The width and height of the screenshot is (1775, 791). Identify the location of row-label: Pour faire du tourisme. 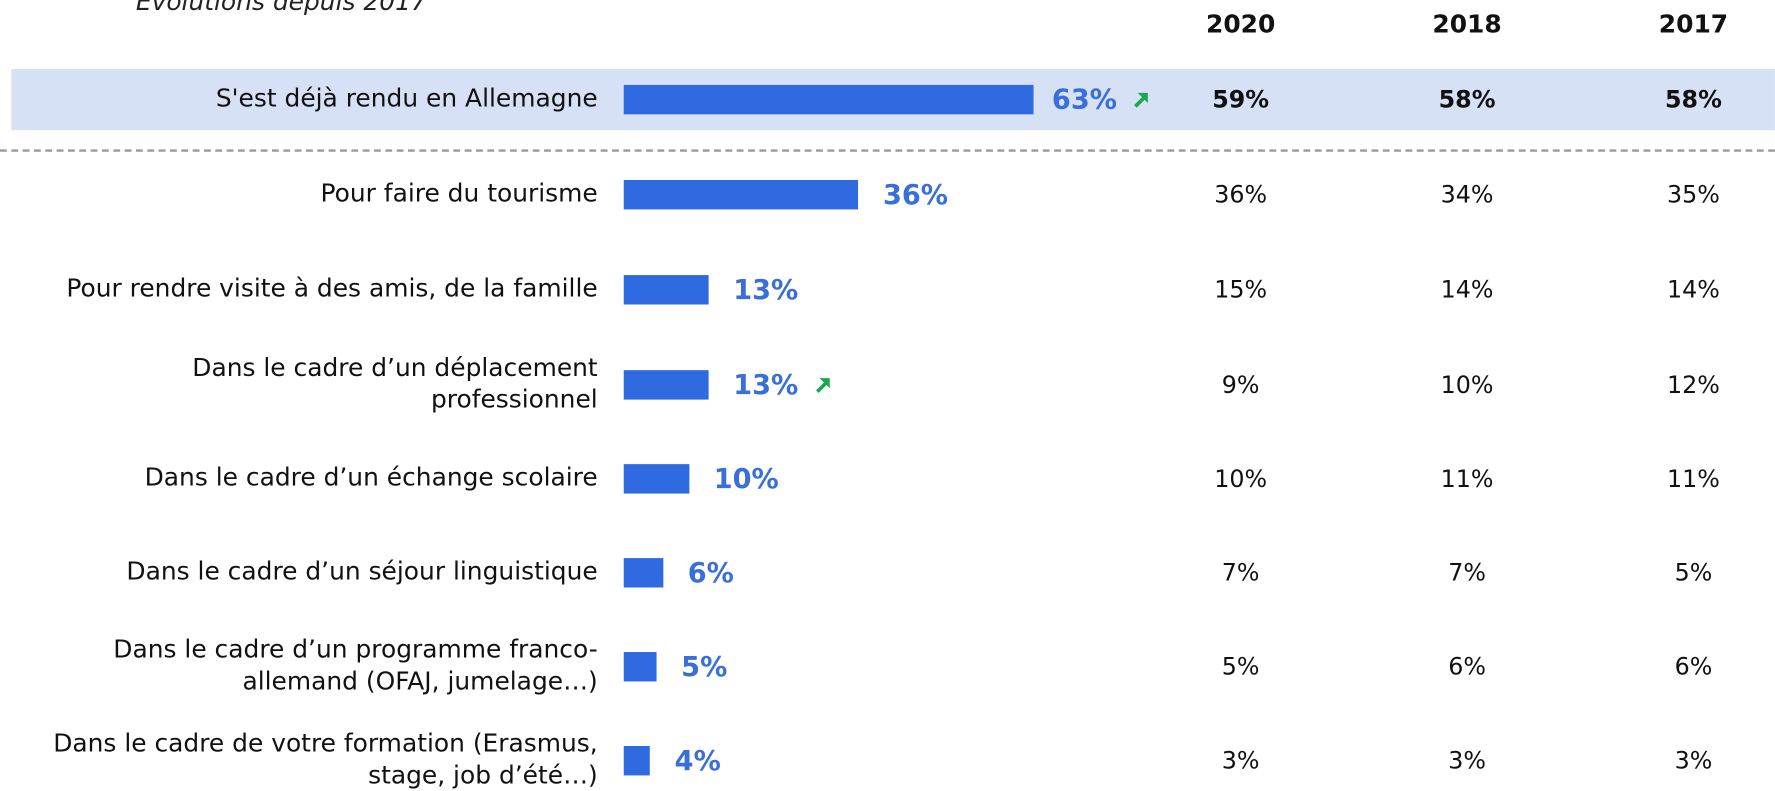
(459, 194).